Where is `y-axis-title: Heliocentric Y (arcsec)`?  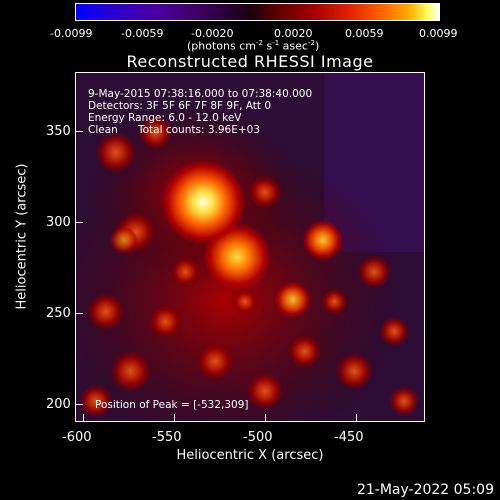
y-axis-title: Heliocentric Y (arcsec) is located at coordinates (22, 236).